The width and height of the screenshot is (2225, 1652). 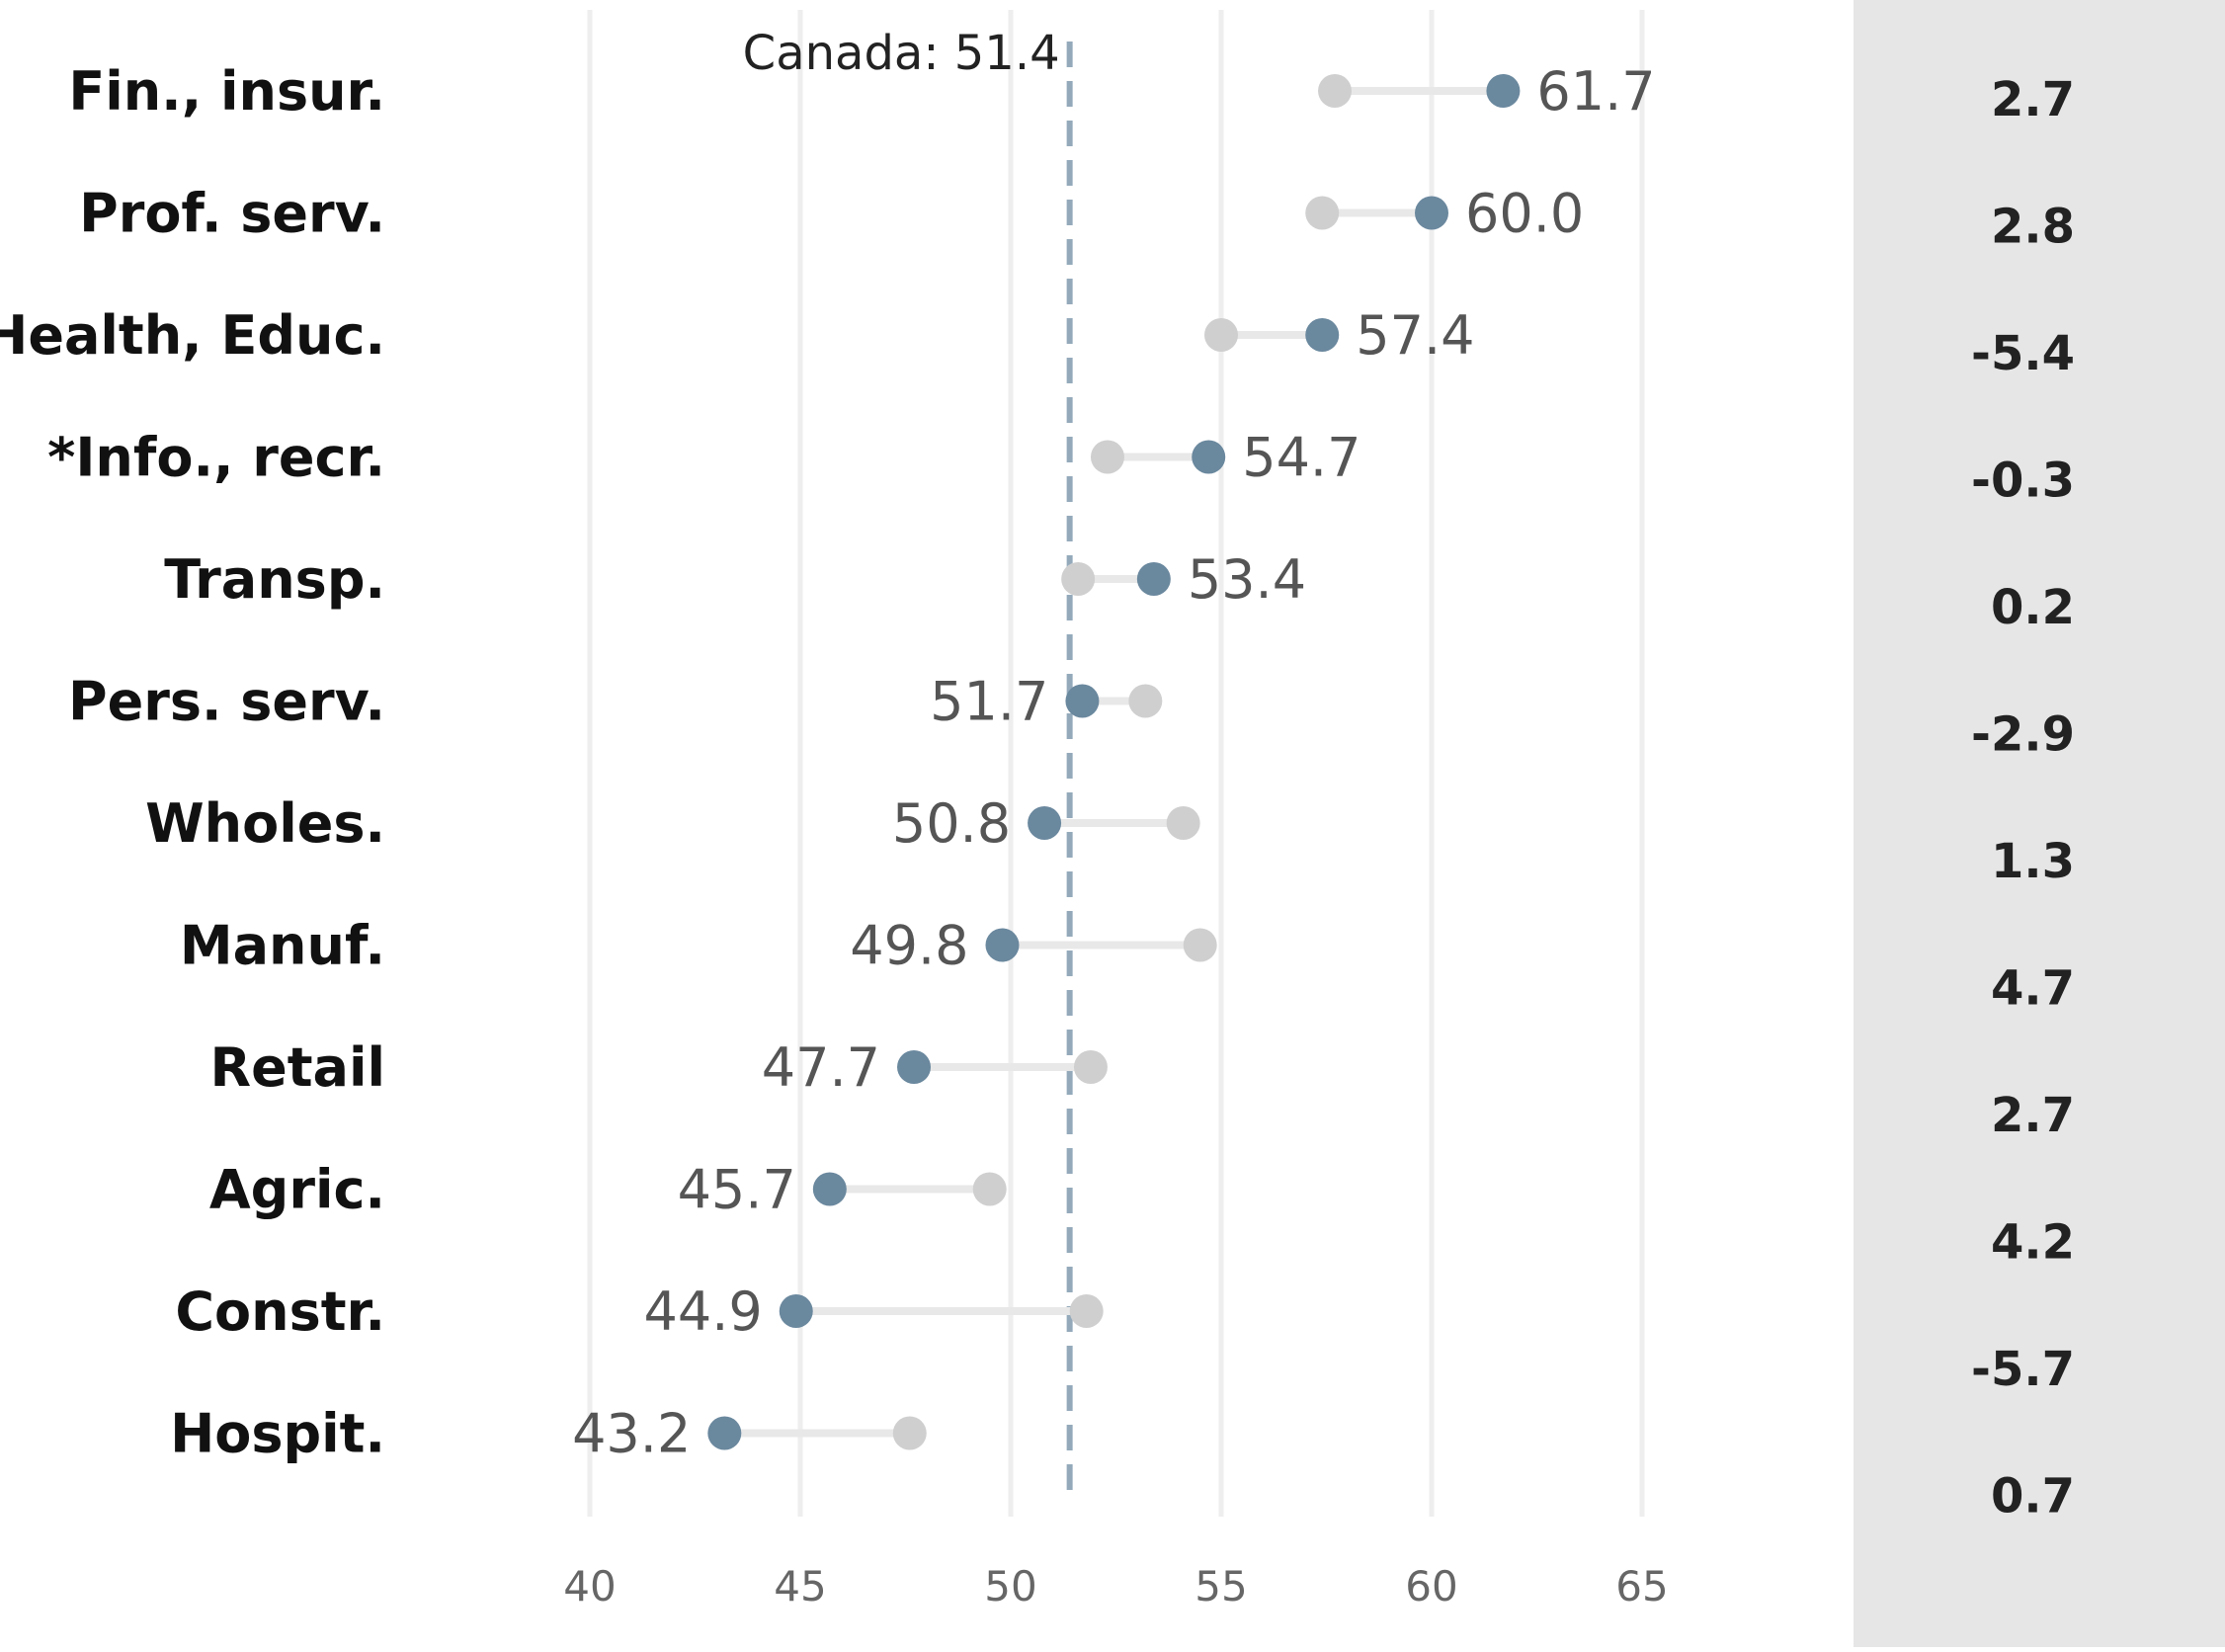 I want to click on category-label: Prof. serv., so click(x=232, y=214).